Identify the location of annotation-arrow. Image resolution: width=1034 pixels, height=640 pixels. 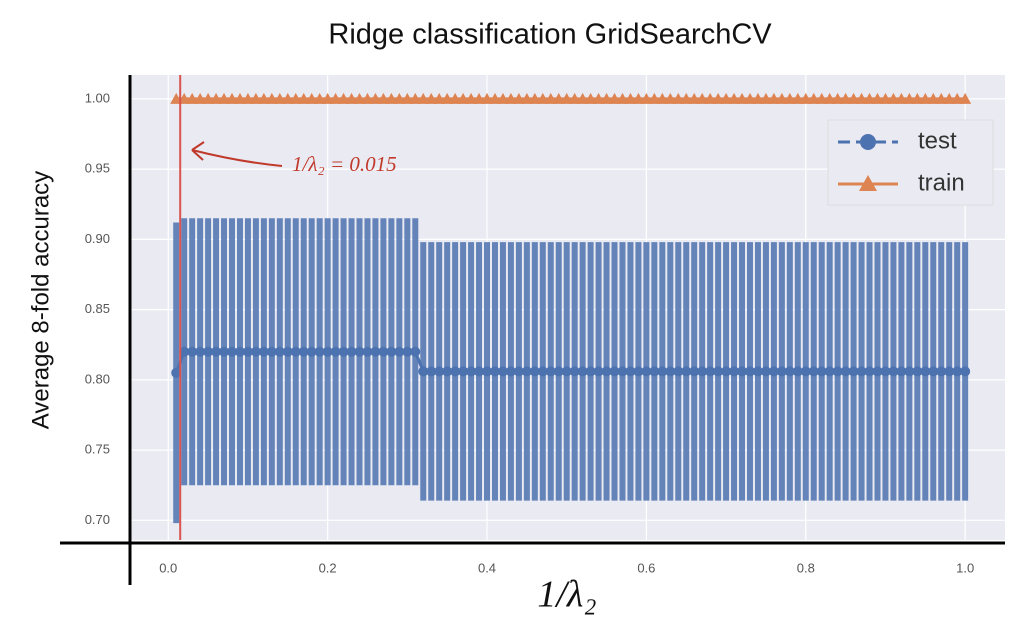
(237, 154).